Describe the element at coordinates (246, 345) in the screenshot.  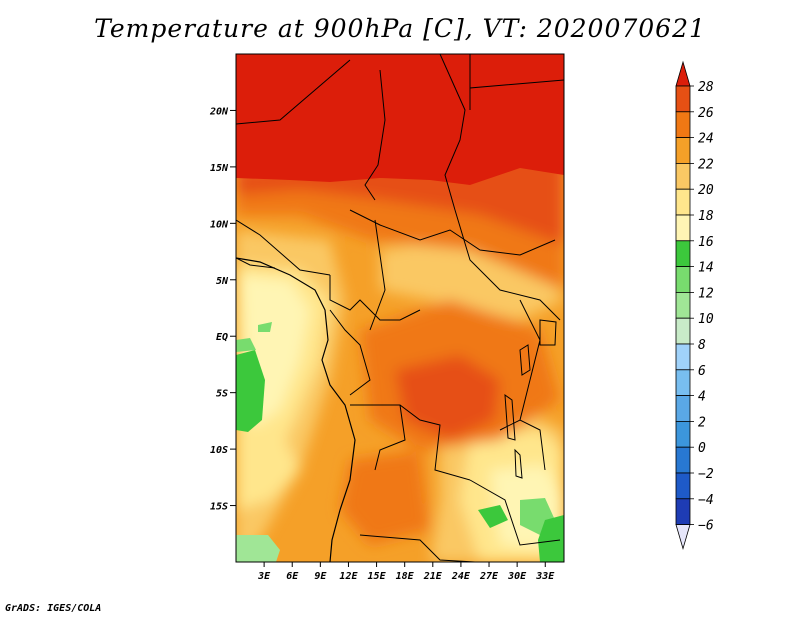
I see `field-green-gabon-light` at that location.